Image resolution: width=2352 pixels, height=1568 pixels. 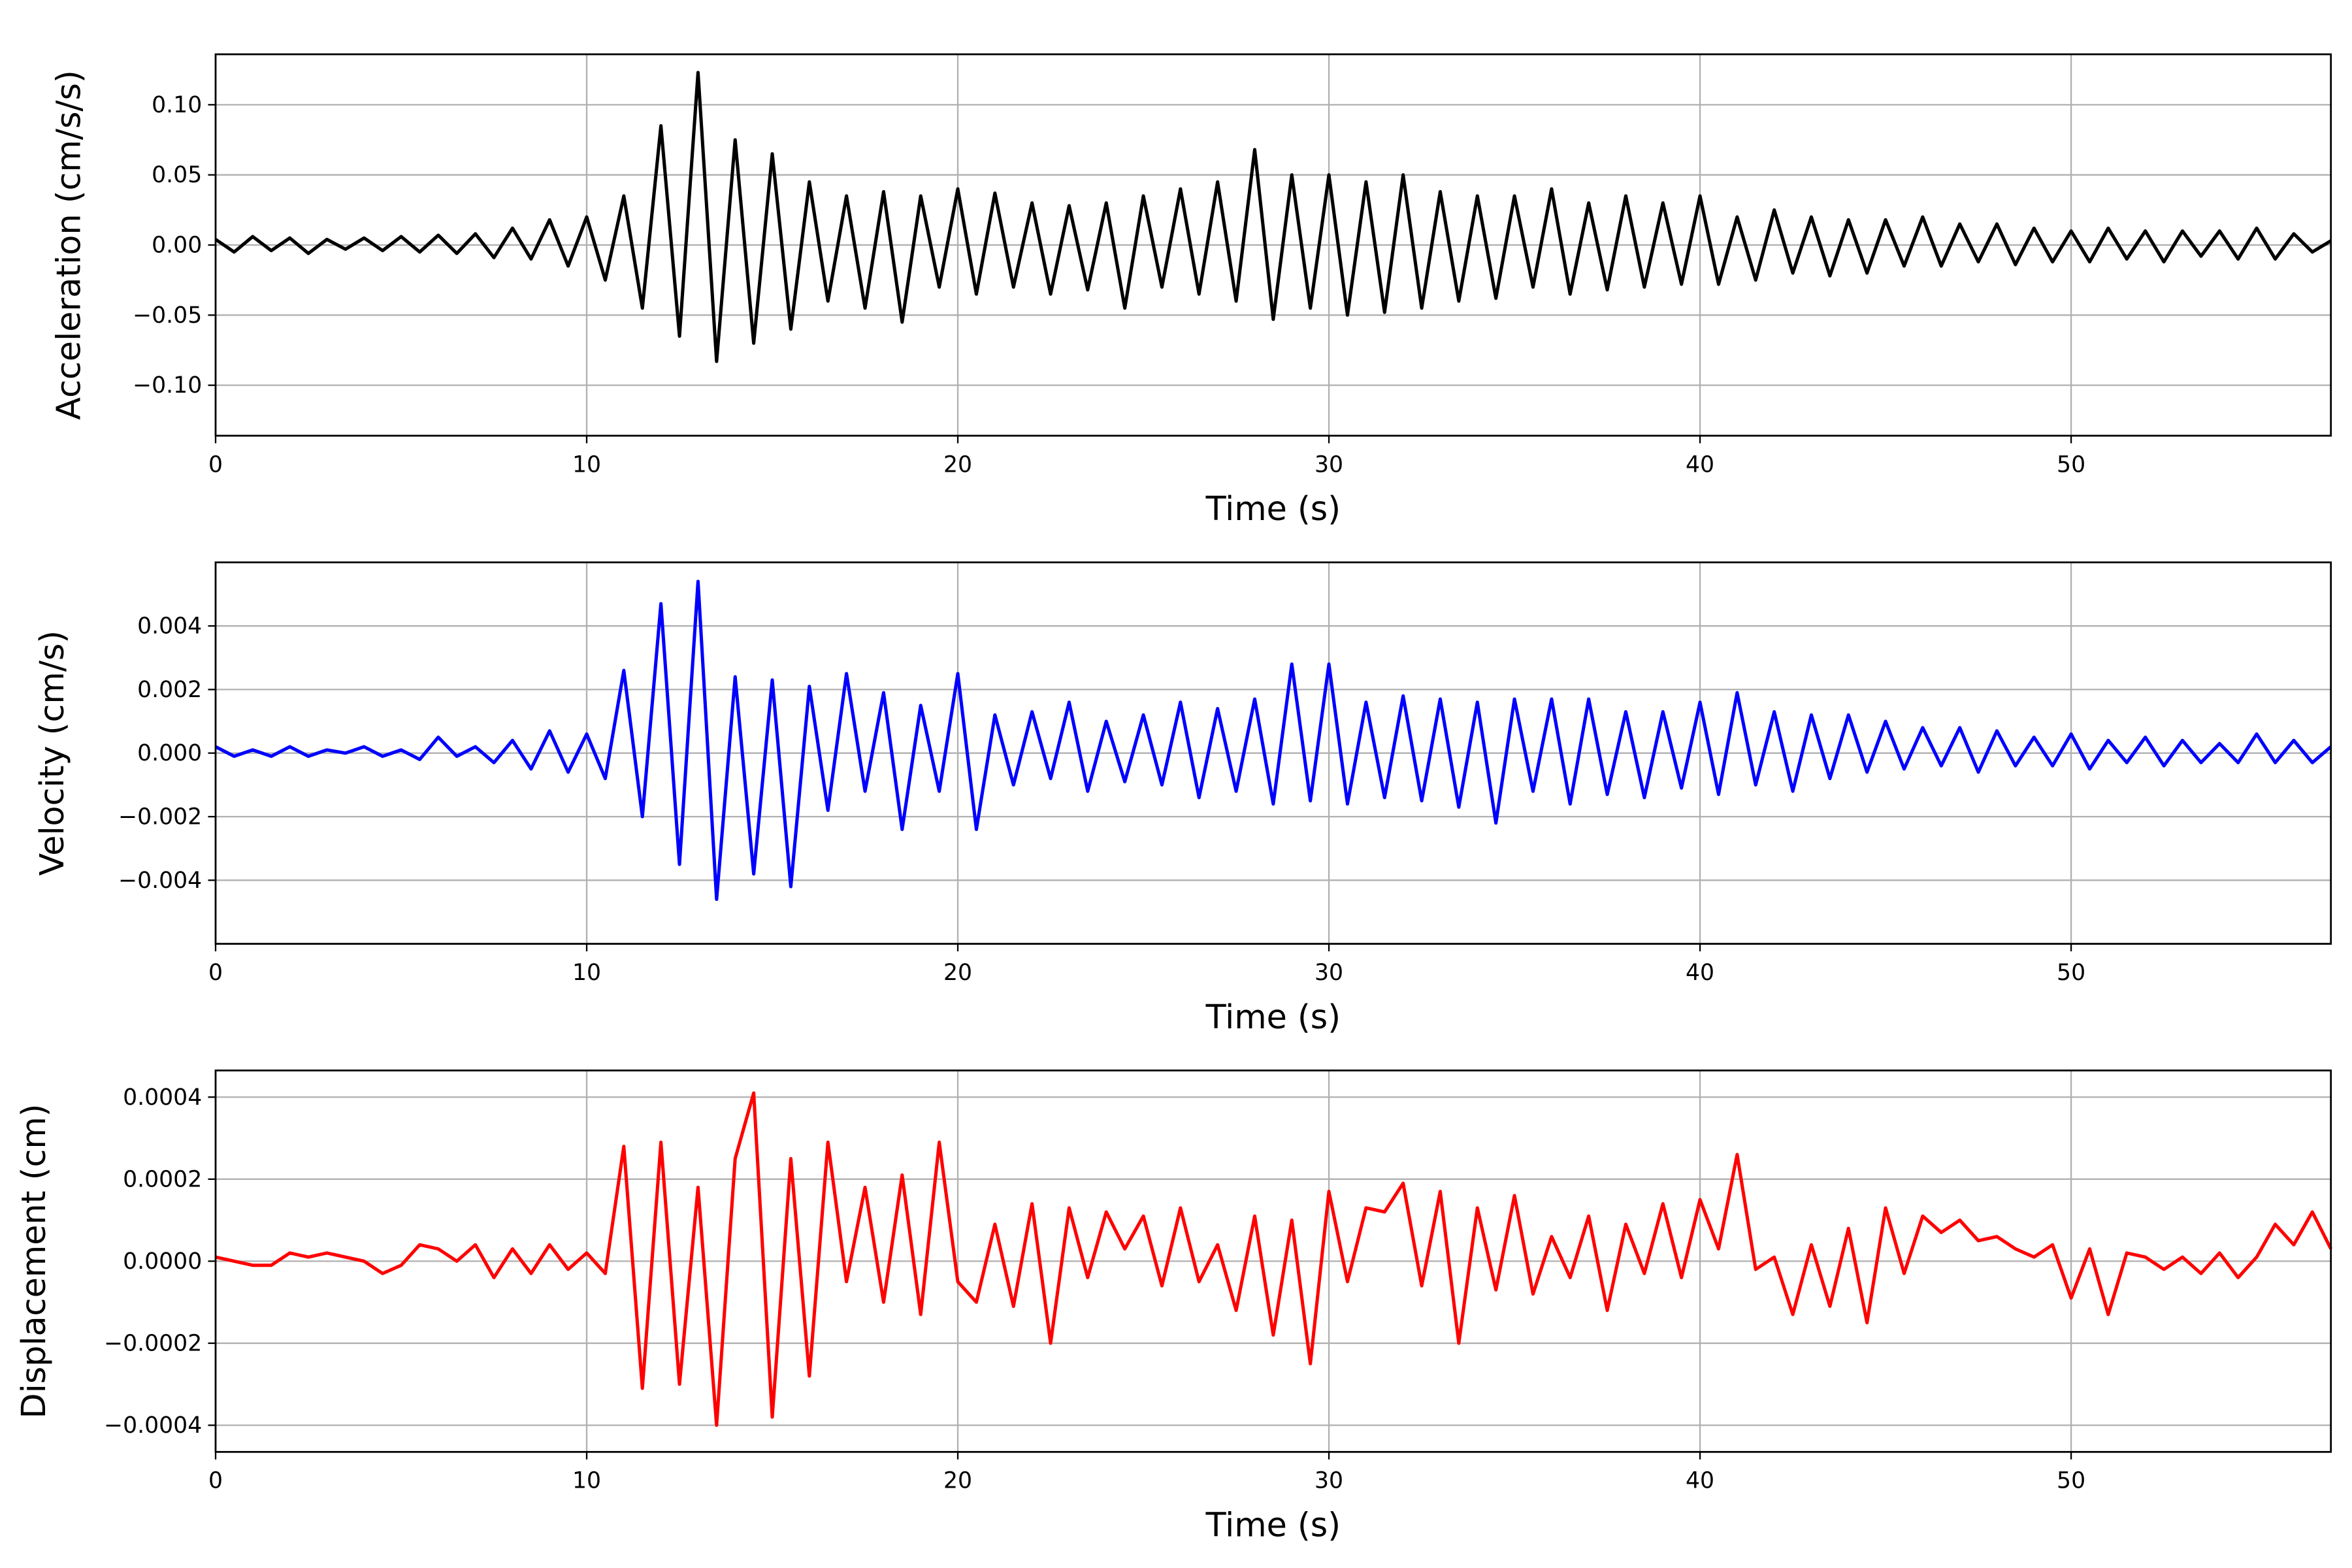 What do you see at coordinates (33, 1260) in the screenshot?
I see `y-axis-label: Displacement (cm)` at bounding box center [33, 1260].